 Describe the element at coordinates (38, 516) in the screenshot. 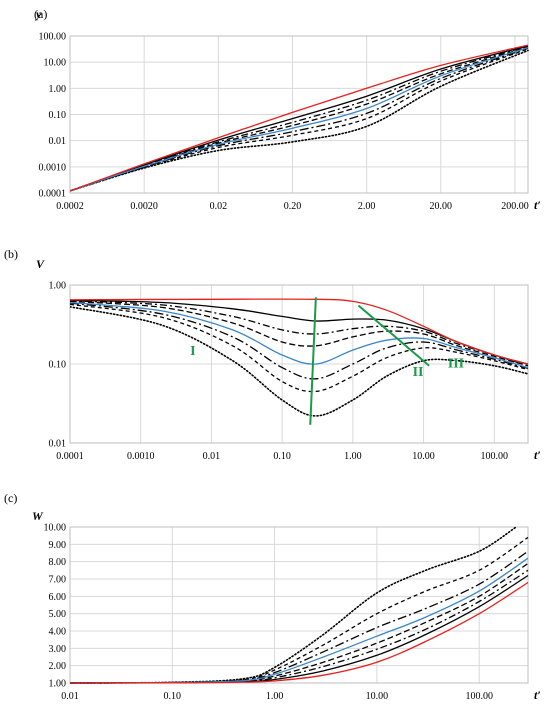

I see `y-axis-label: W` at that location.